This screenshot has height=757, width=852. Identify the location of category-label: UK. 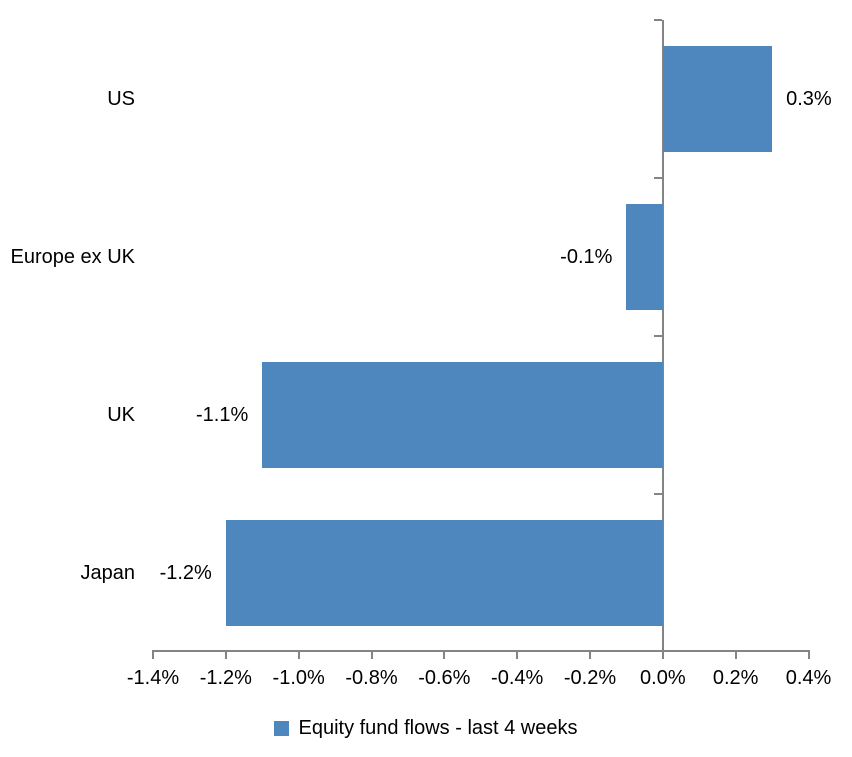
(121, 415).